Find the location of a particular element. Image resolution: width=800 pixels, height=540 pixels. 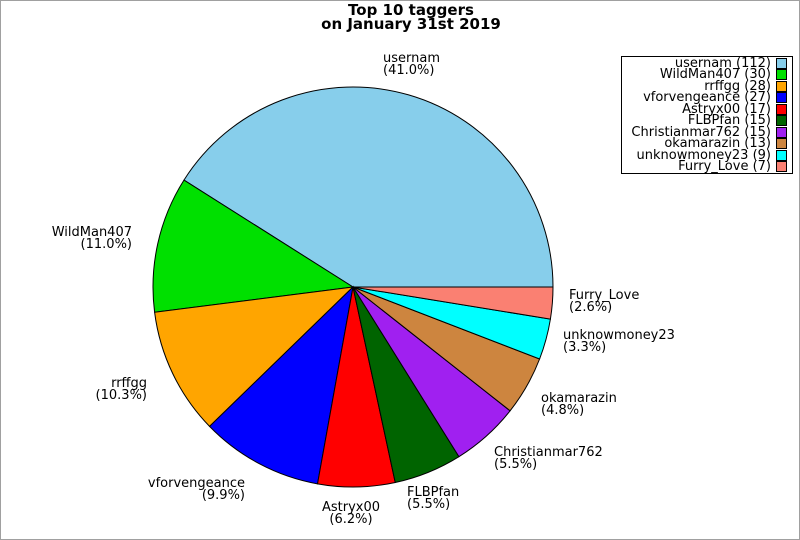

legend-item-usernam: usernam (112) is located at coordinates (706, 63).